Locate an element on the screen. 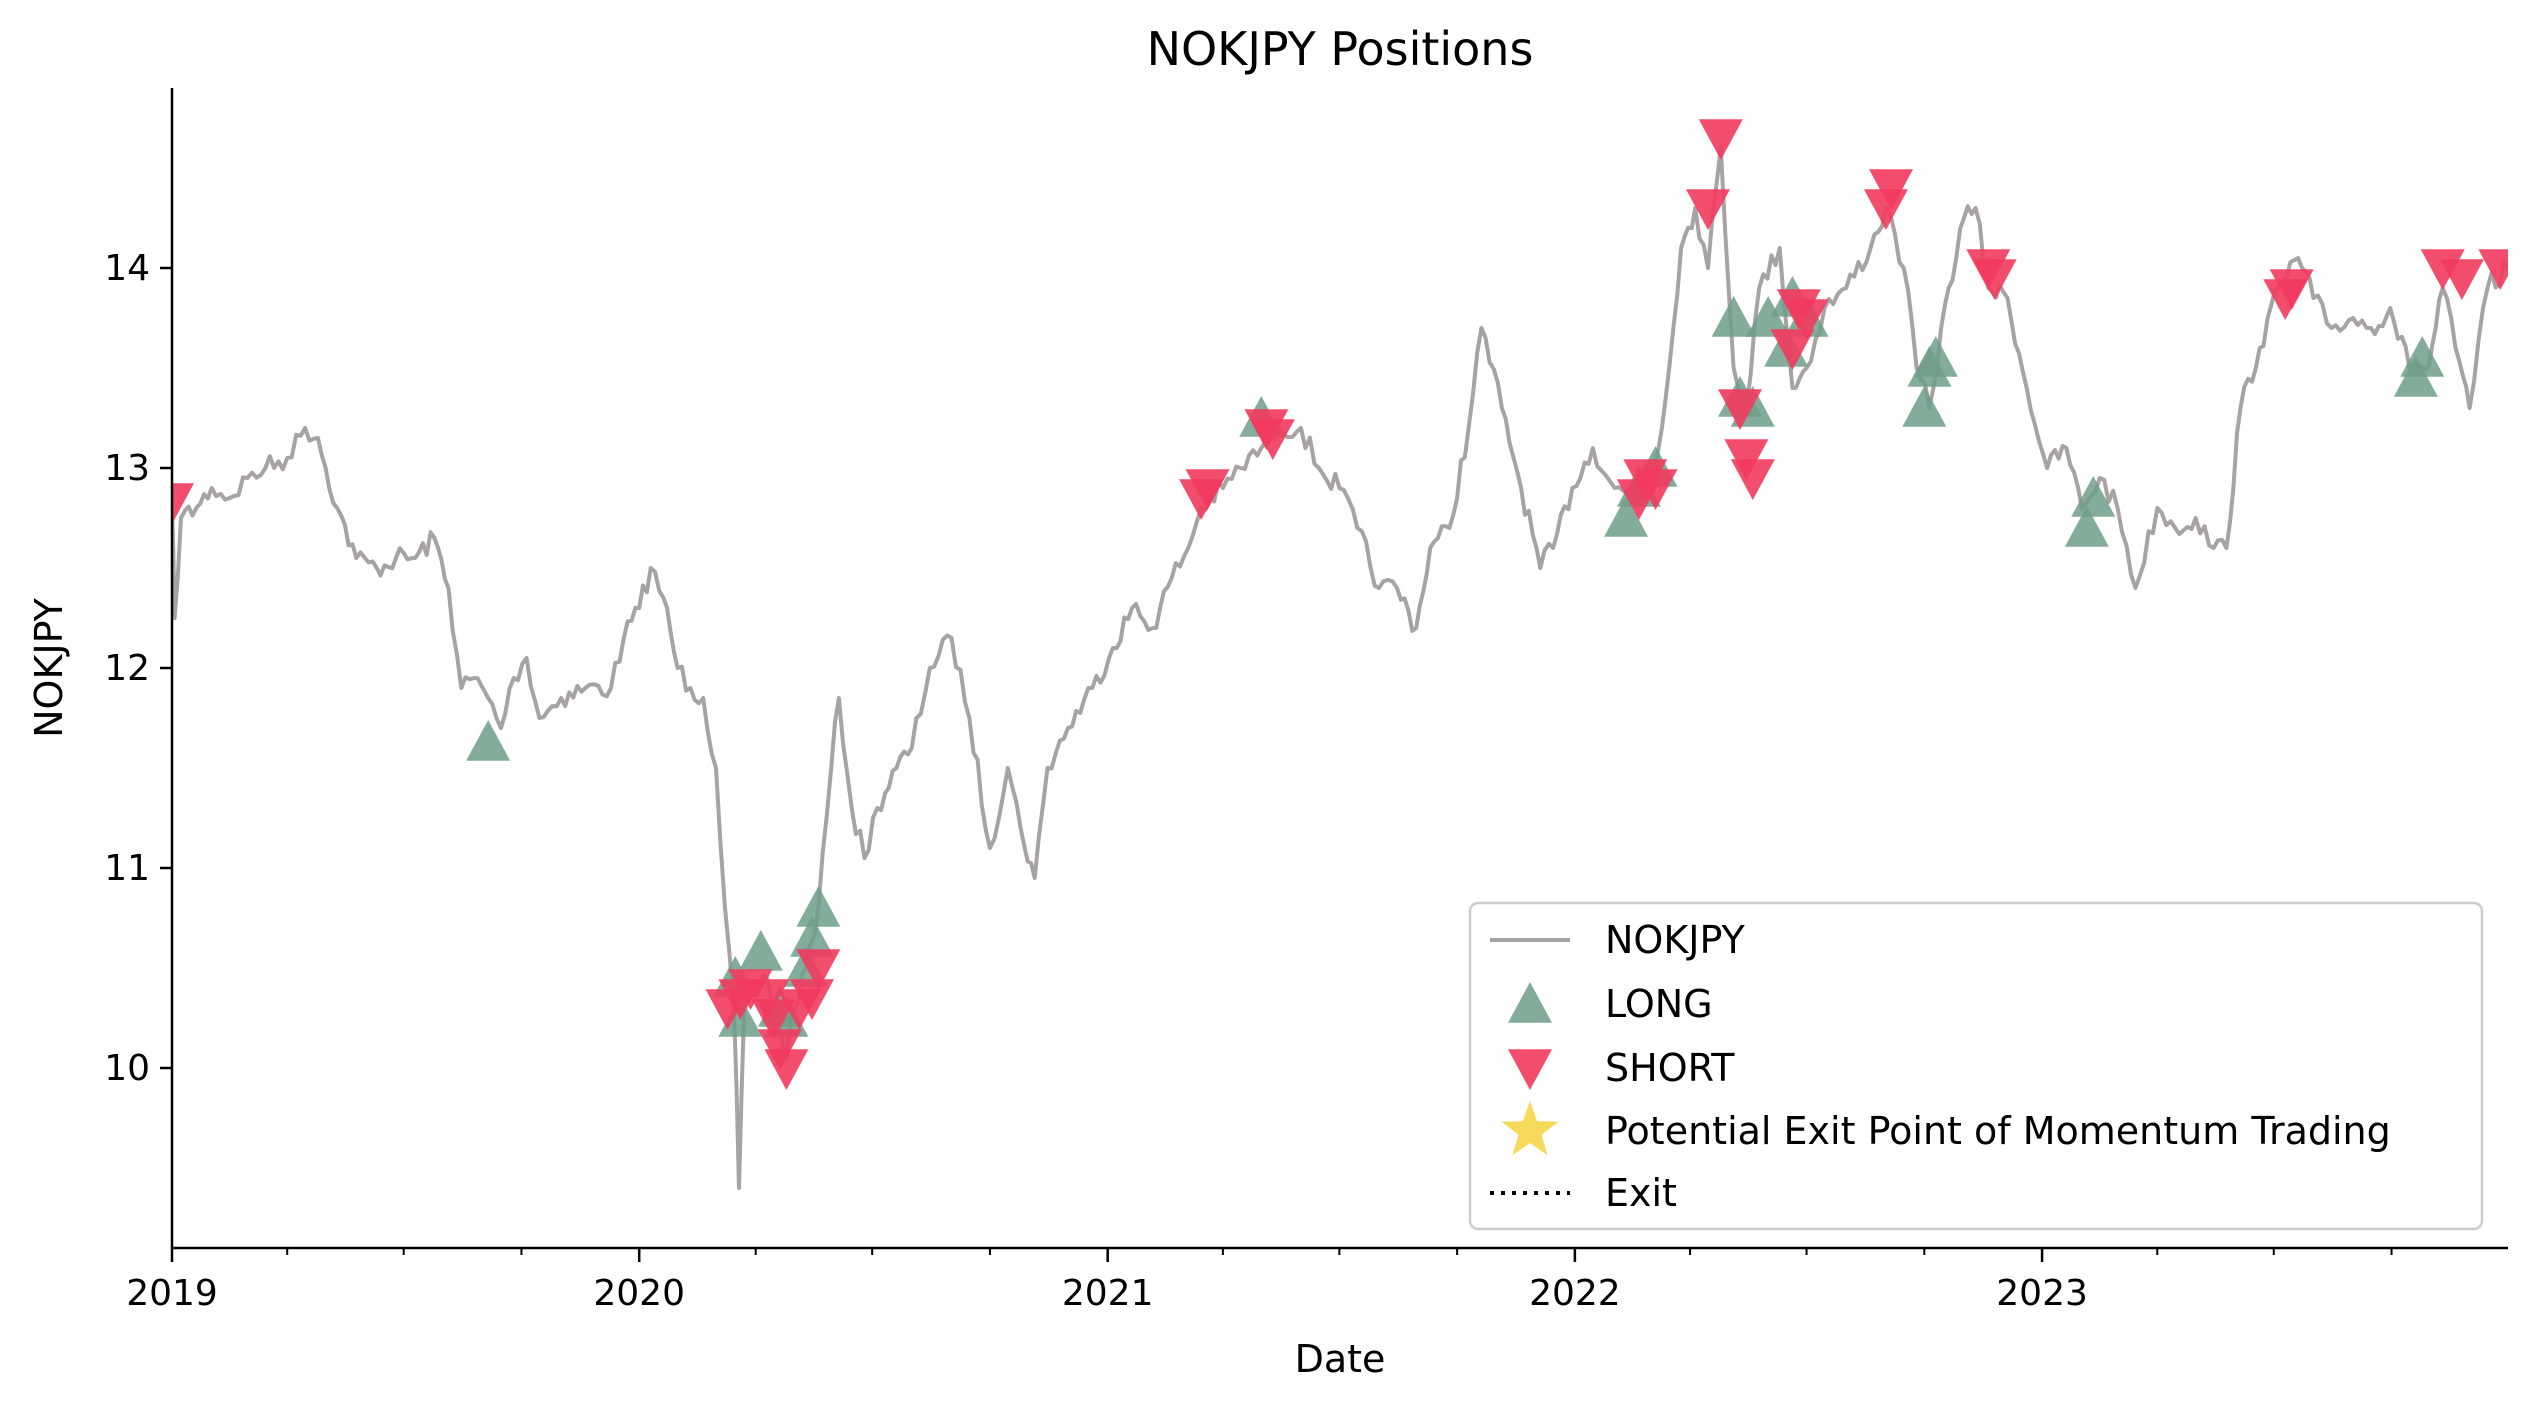  y-axis-title: NOKJPY is located at coordinates (49, 667).